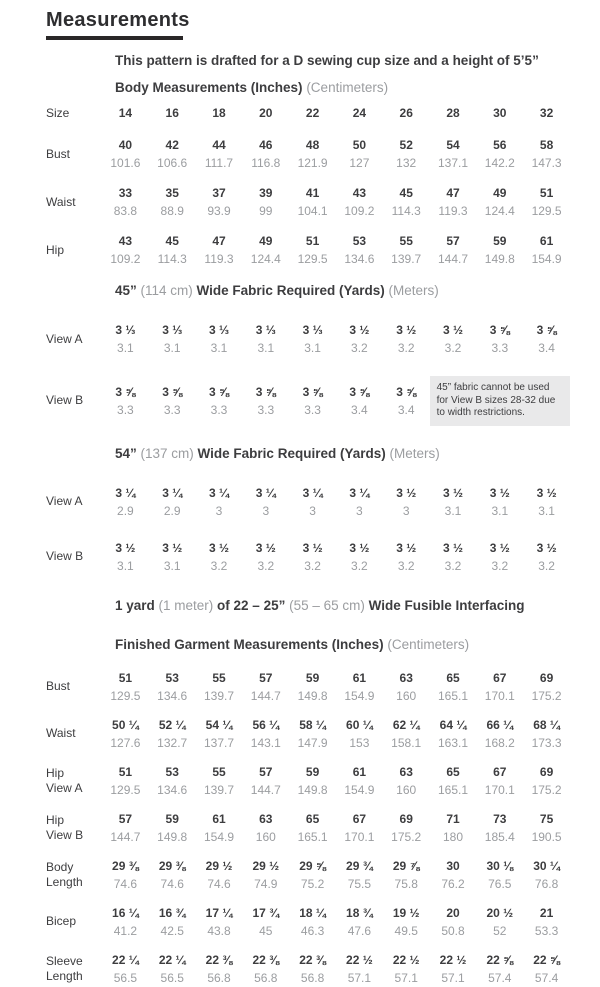 This screenshot has width=600, height=987. I want to click on cm-value: 2.9, so click(125, 510).